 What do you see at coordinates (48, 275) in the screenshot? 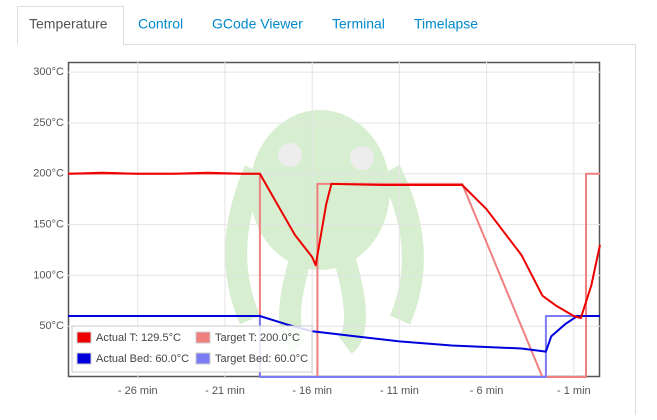
I see `y-tick-label: 100°C` at bounding box center [48, 275].